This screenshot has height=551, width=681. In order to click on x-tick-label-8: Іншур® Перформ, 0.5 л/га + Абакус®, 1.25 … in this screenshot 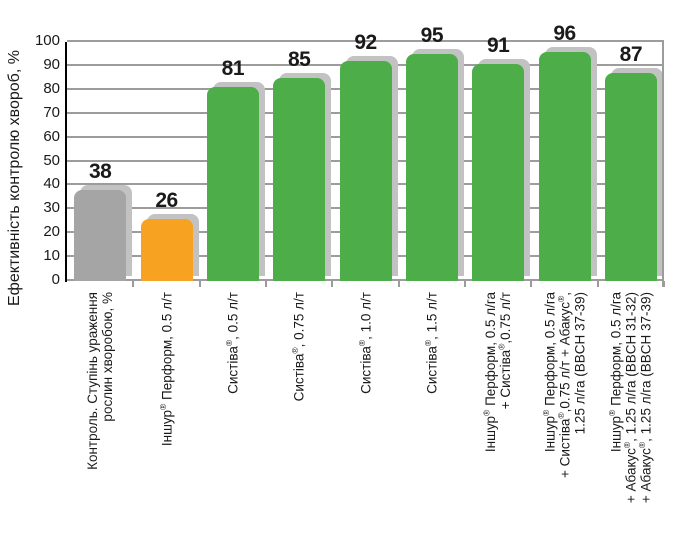, I will do `click(630, 398)`.